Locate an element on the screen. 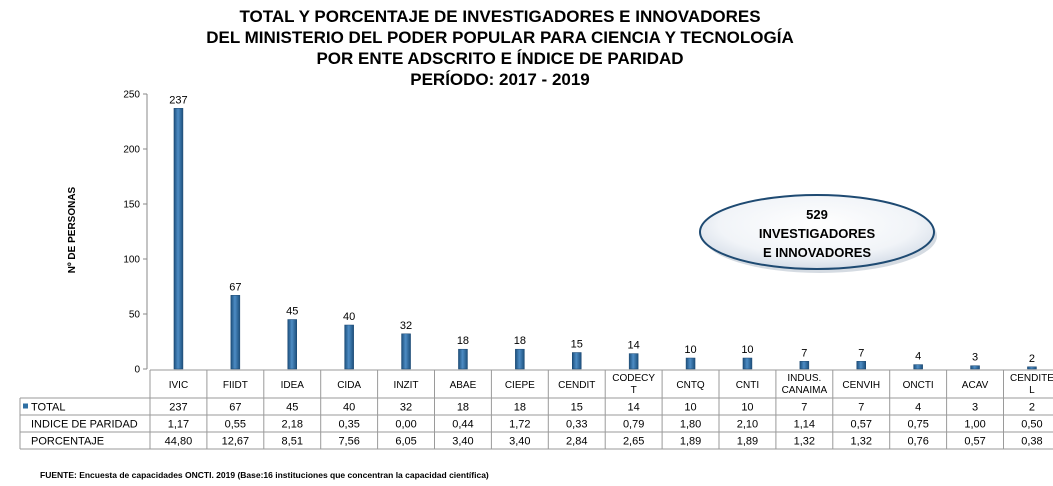  bar-value-label: 45 is located at coordinates (292, 312).